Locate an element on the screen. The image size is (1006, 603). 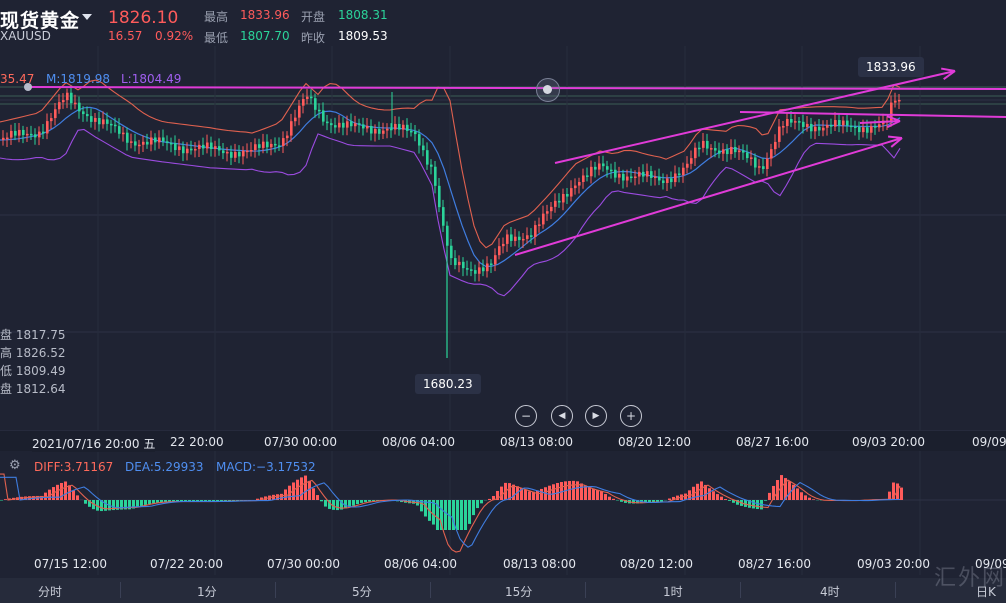
chevron-down-icon is located at coordinates (87, 17).